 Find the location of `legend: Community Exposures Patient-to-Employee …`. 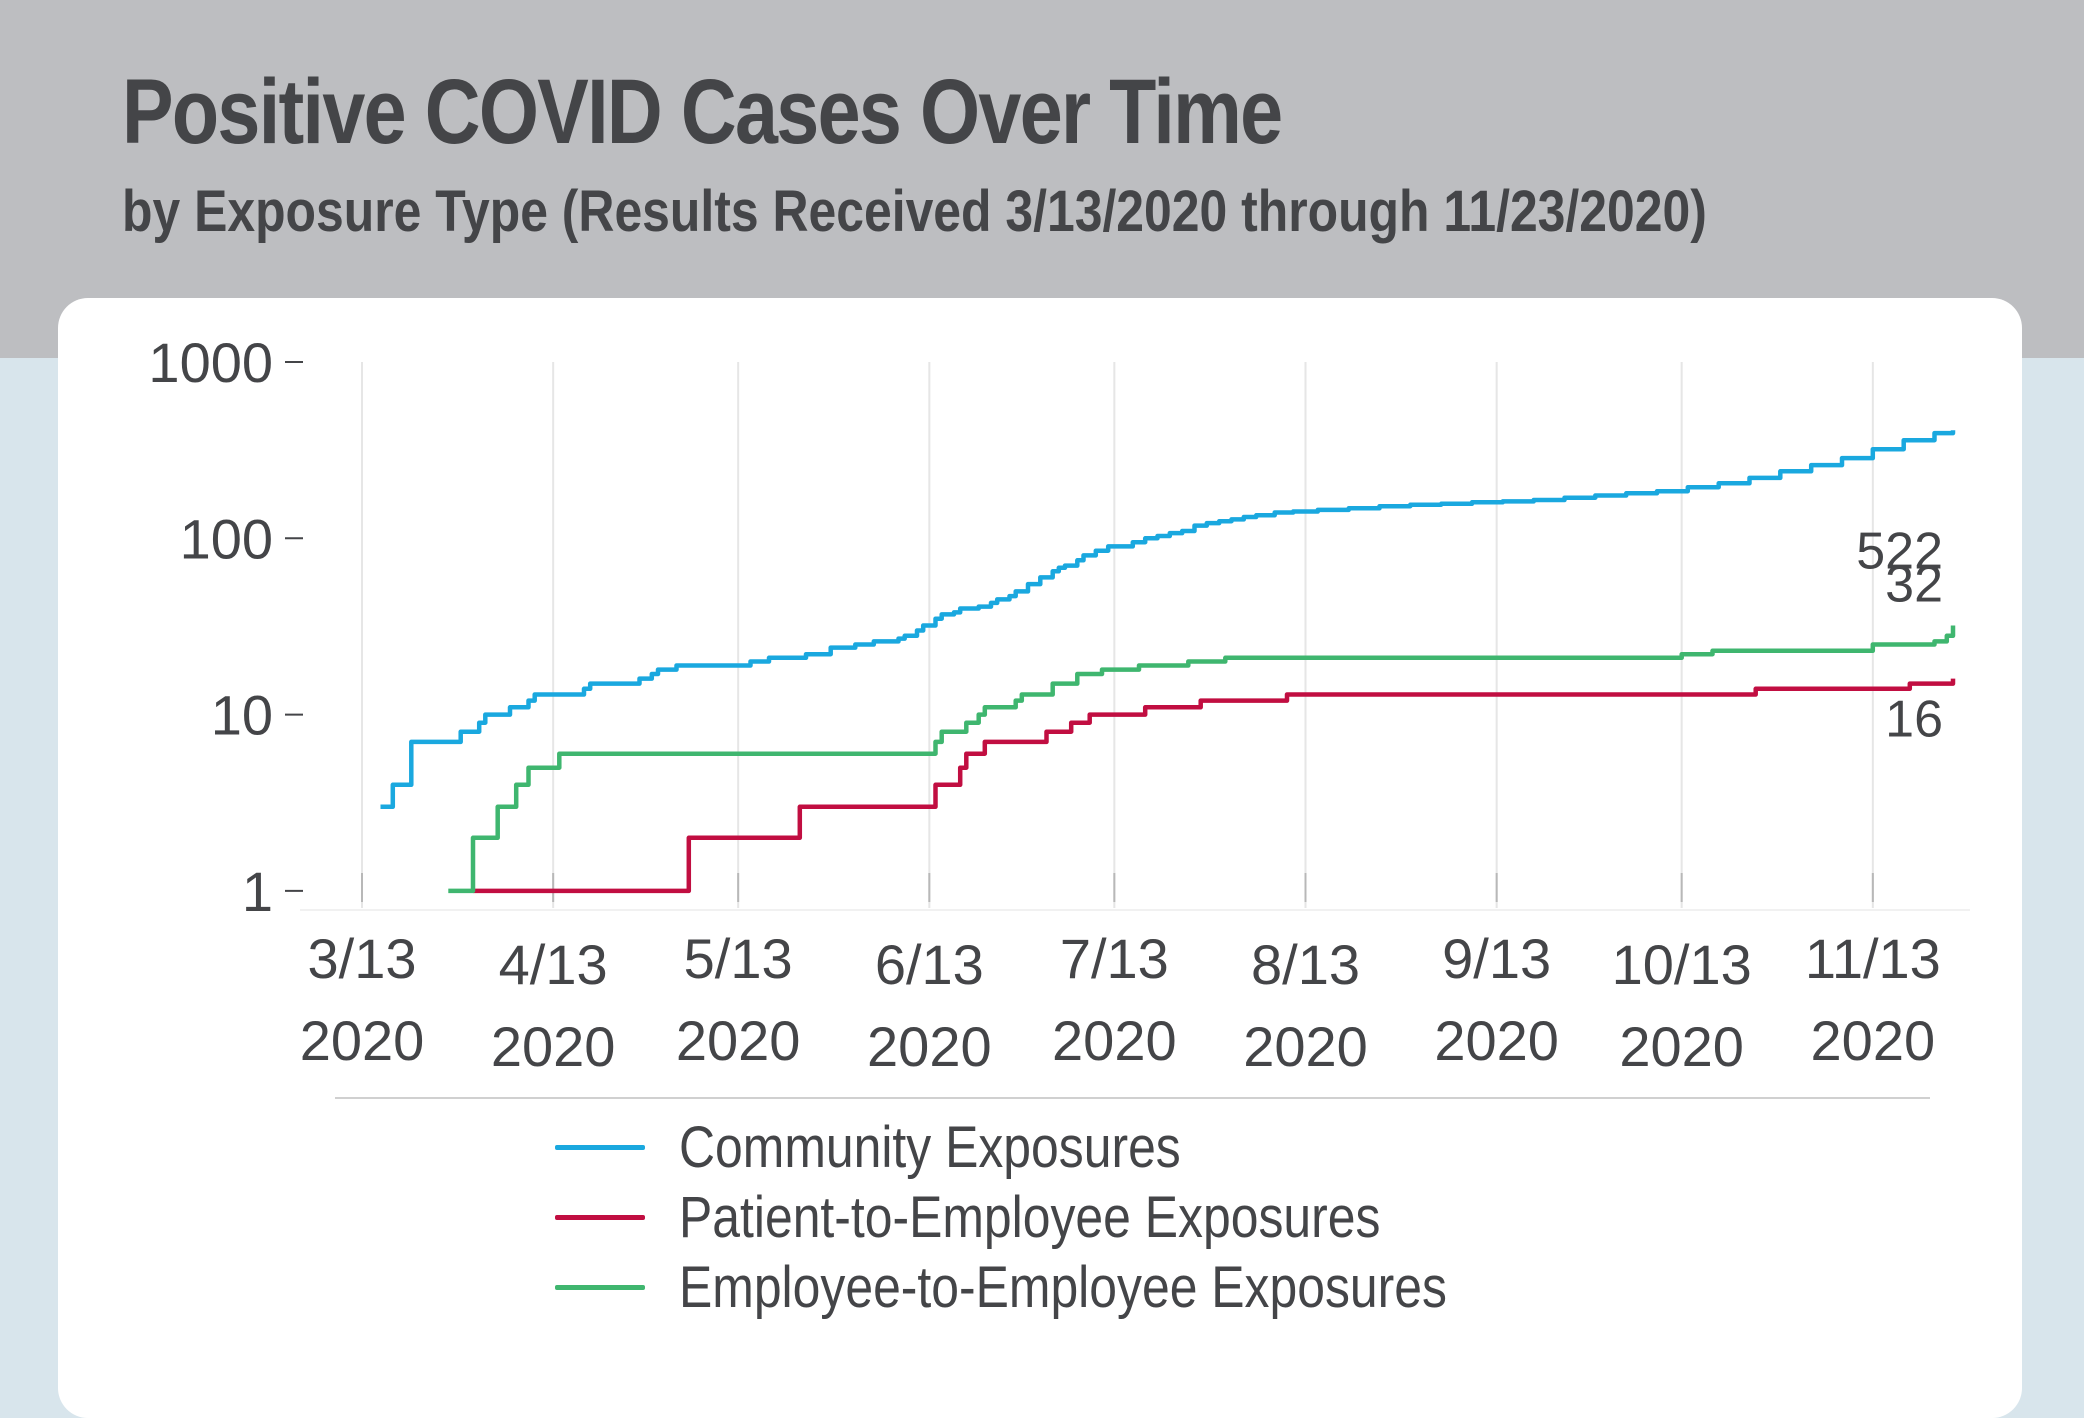

legend: Community Exposures Patient-to-Employee … is located at coordinates (1063, 1217).